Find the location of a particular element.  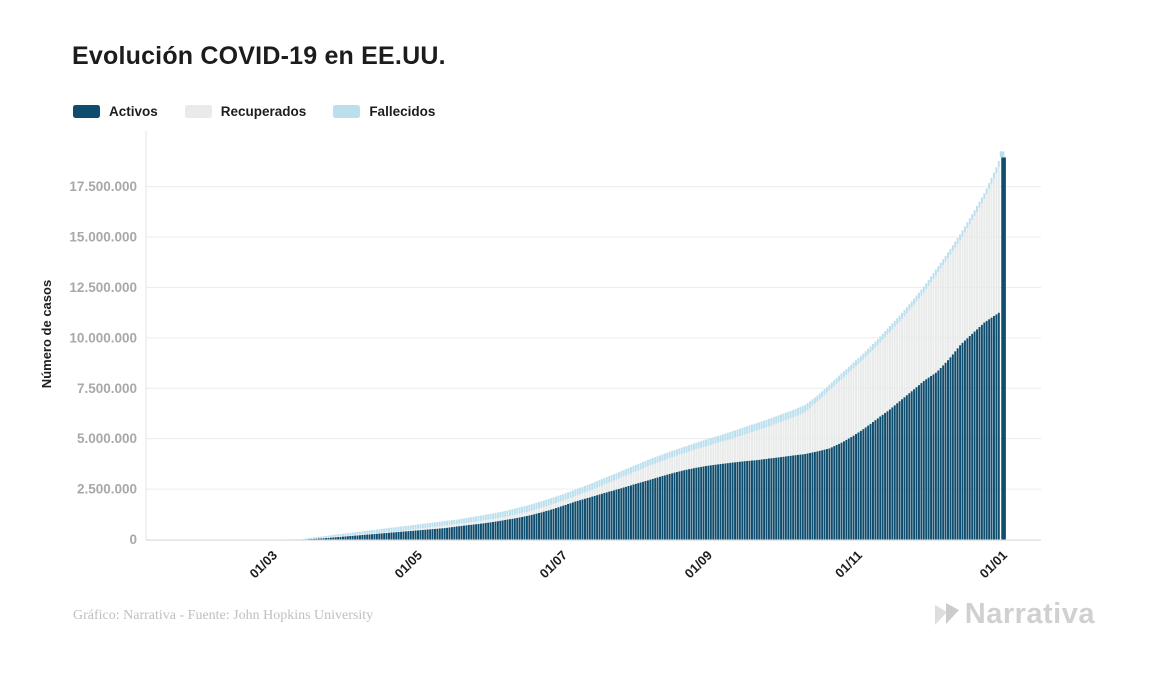

y-tick-label: 2.500.000 is located at coordinates (107, 489).